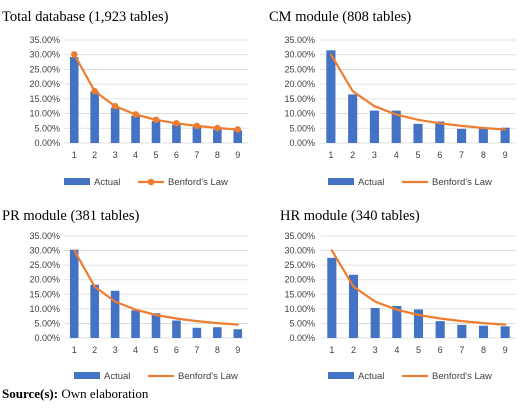 This screenshot has width=530, height=409. Describe the element at coordinates (71, 216) in the screenshot. I see `chart-title: PR module (381 tables)` at that location.